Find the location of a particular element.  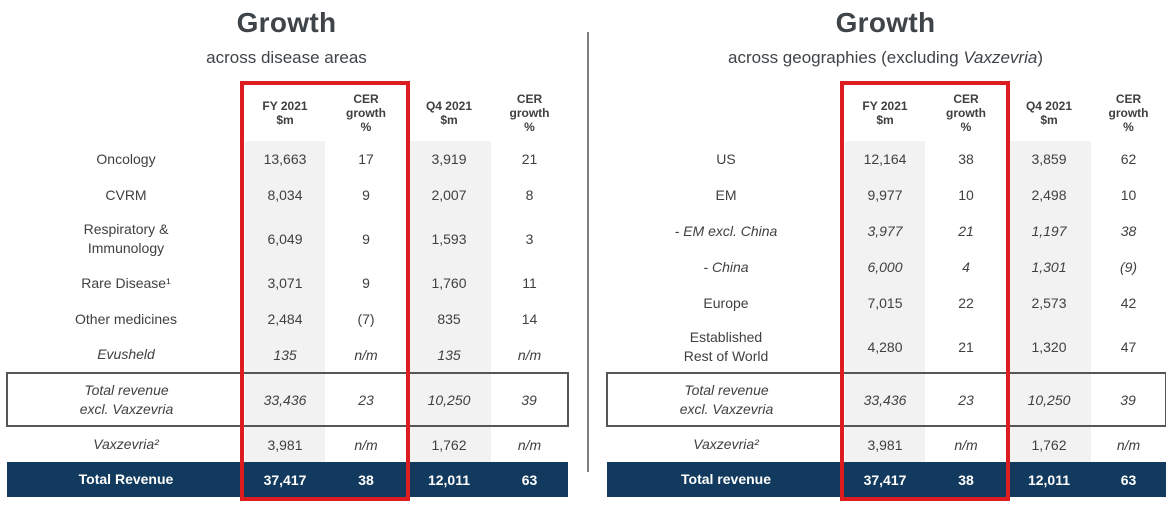

table-row: - China 6,000 4 1,301 (9) is located at coordinates (886, 267).